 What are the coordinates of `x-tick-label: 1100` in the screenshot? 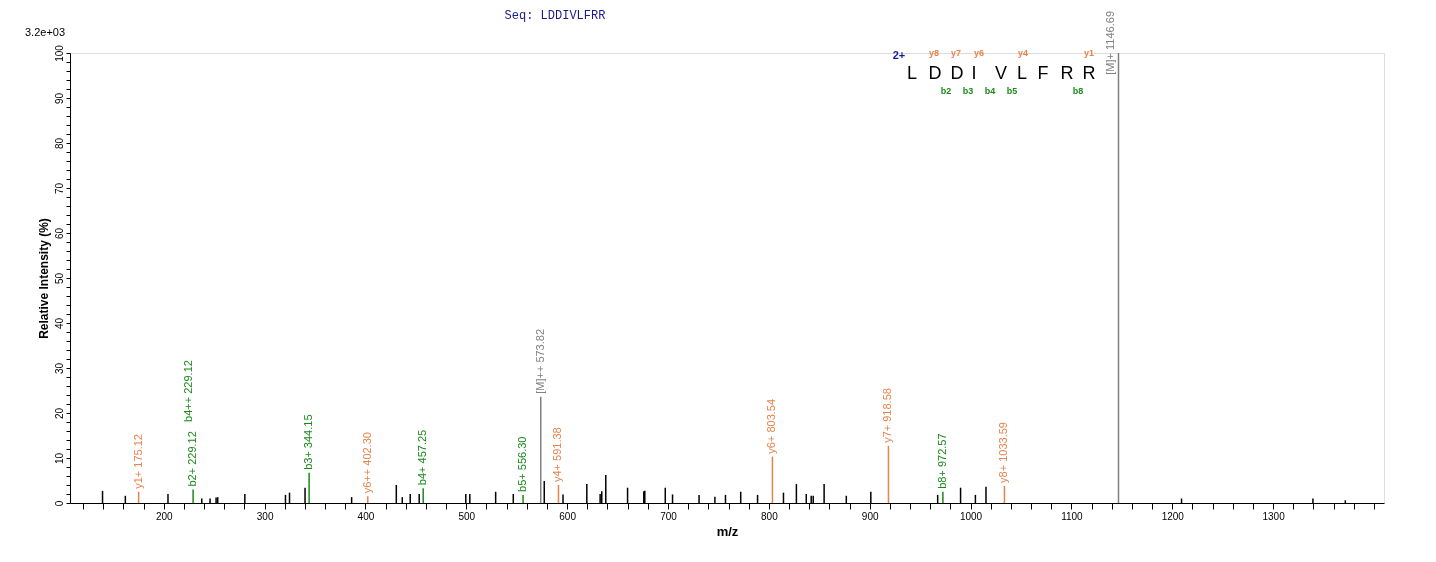 It's located at (1072, 516).